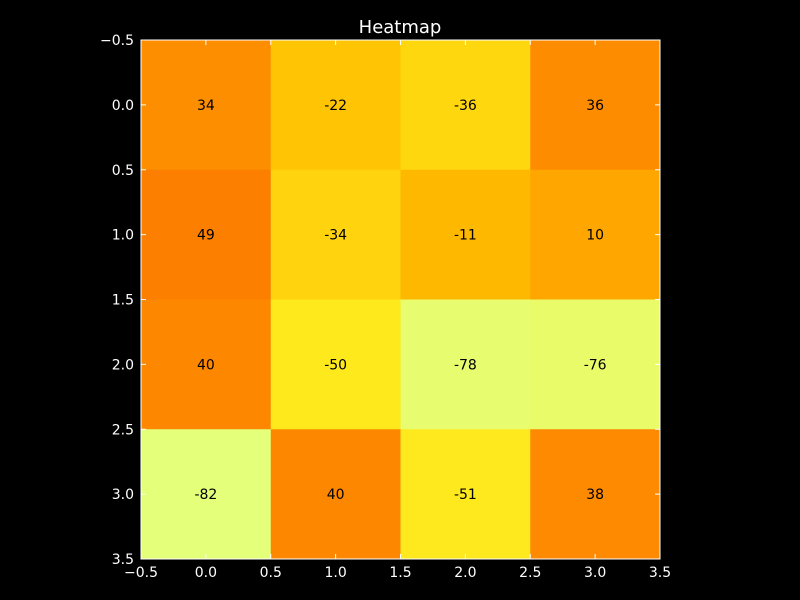 Image resolution: width=800 pixels, height=600 pixels. I want to click on cell-value-label: -76, so click(595, 365).